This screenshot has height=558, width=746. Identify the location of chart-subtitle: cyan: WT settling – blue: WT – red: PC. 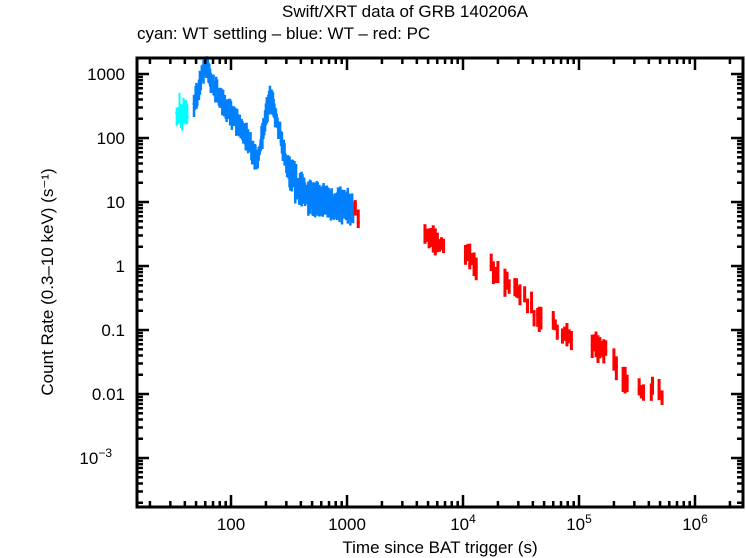
(283, 33).